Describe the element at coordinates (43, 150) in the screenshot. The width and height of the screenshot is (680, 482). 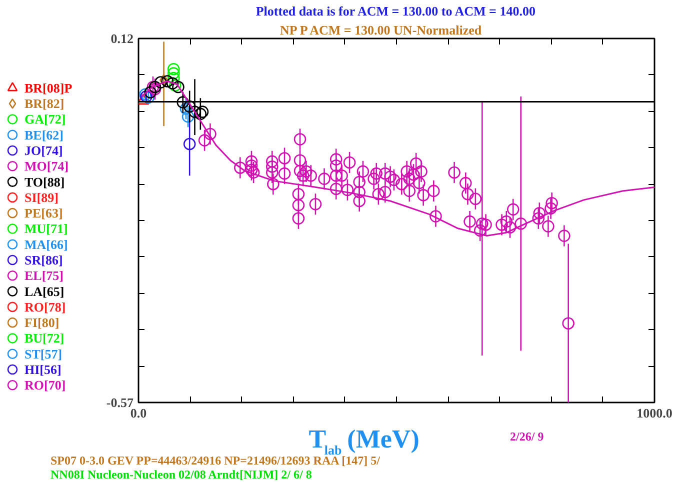
I see `legend-label: JO[74]` at that location.